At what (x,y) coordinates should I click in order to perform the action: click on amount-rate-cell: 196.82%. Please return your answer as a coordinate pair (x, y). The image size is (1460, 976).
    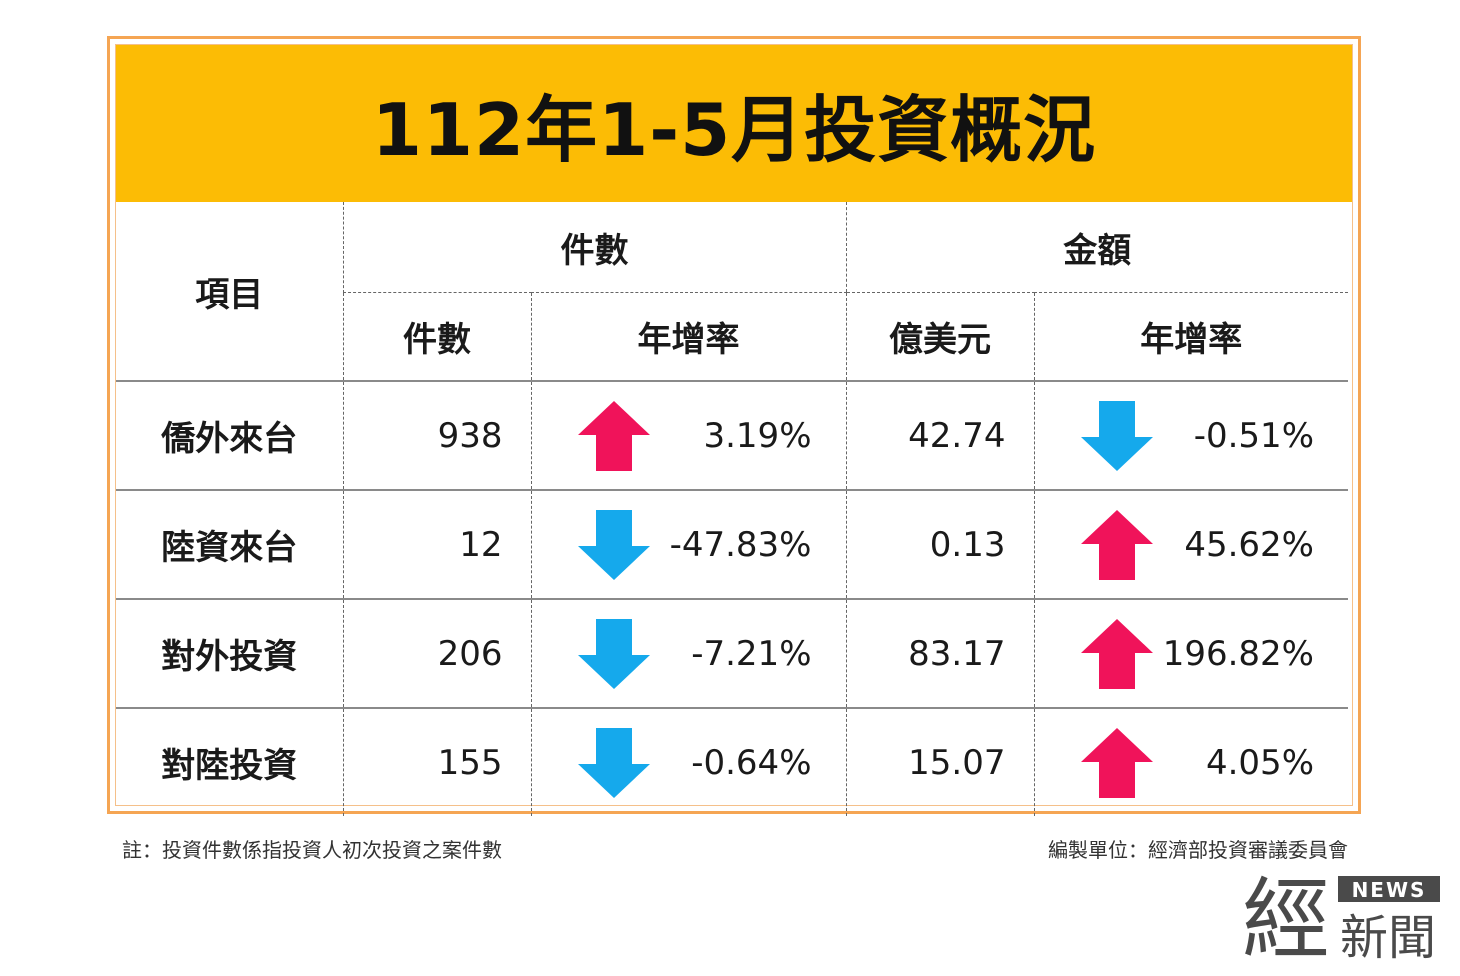
    Looking at the image, I should click on (1190, 654).